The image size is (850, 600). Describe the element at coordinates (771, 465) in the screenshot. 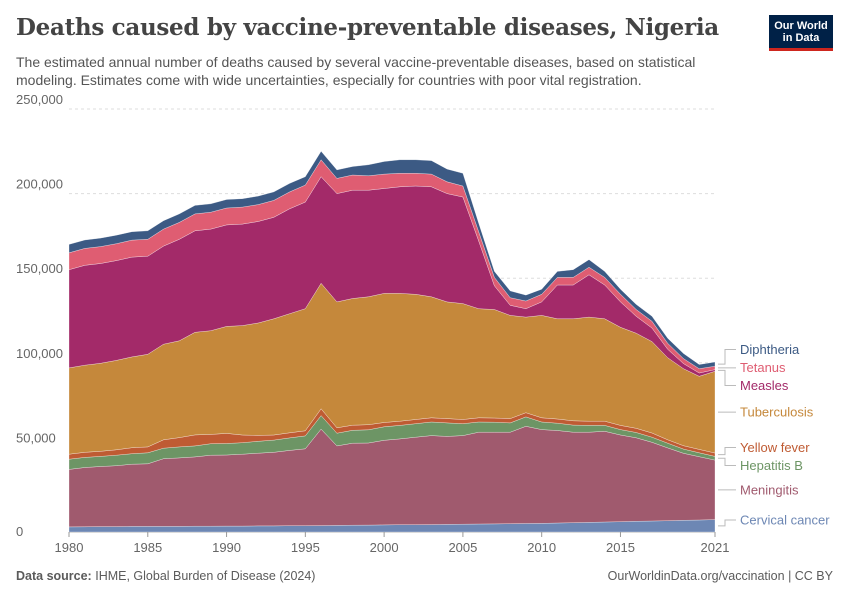

I see `legend-label-hepatitis-b: Hepatitis B` at that location.